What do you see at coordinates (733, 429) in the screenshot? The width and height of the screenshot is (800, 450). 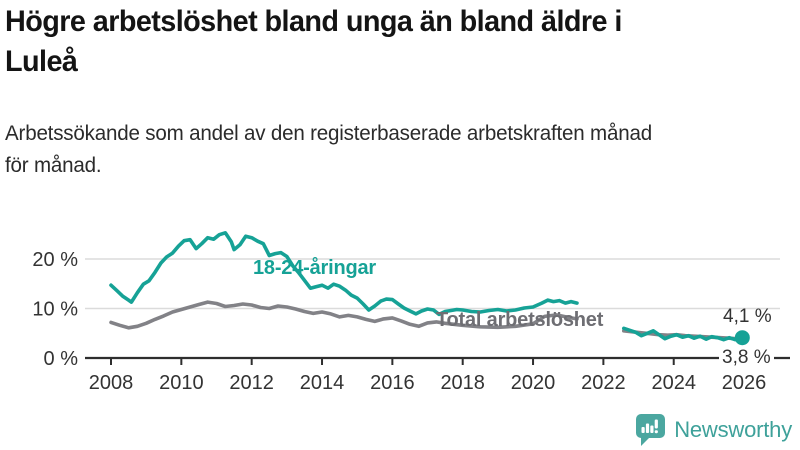 I see `newsworthy-wordmark: Newsworthy` at bounding box center [733, 429].